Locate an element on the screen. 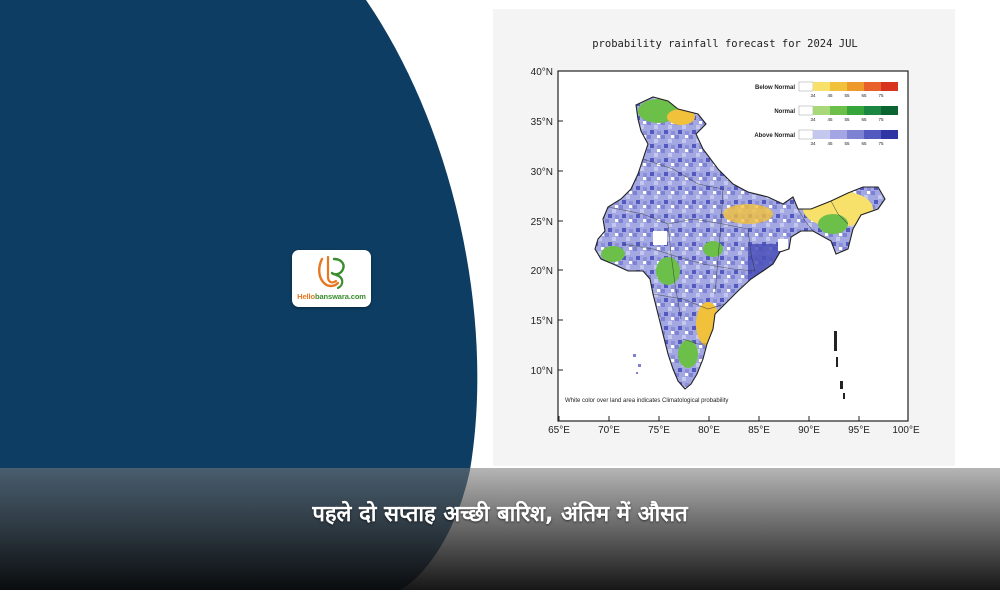  lat-label: 30°N is located at coordinates (542, 172).